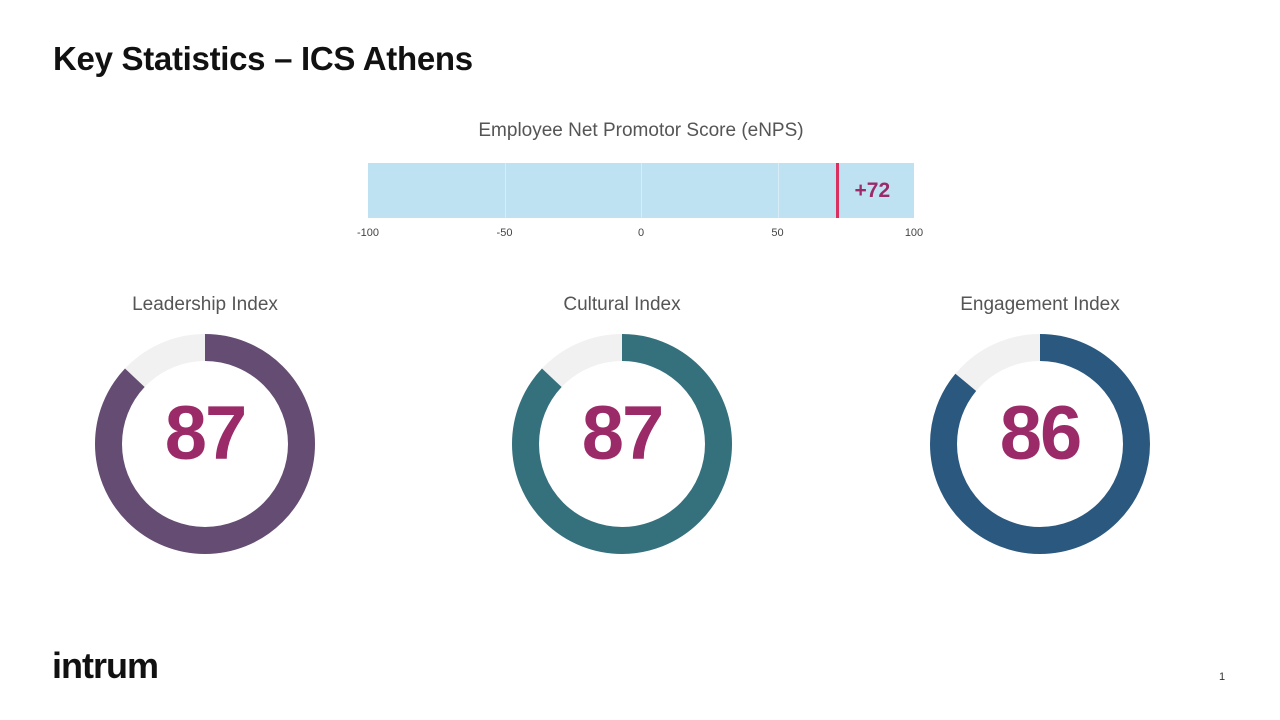 The image size is (1280, 720). Describe the element at coordinates (1222, 677) in the screenshot. I see `page-number: 1` at that location.